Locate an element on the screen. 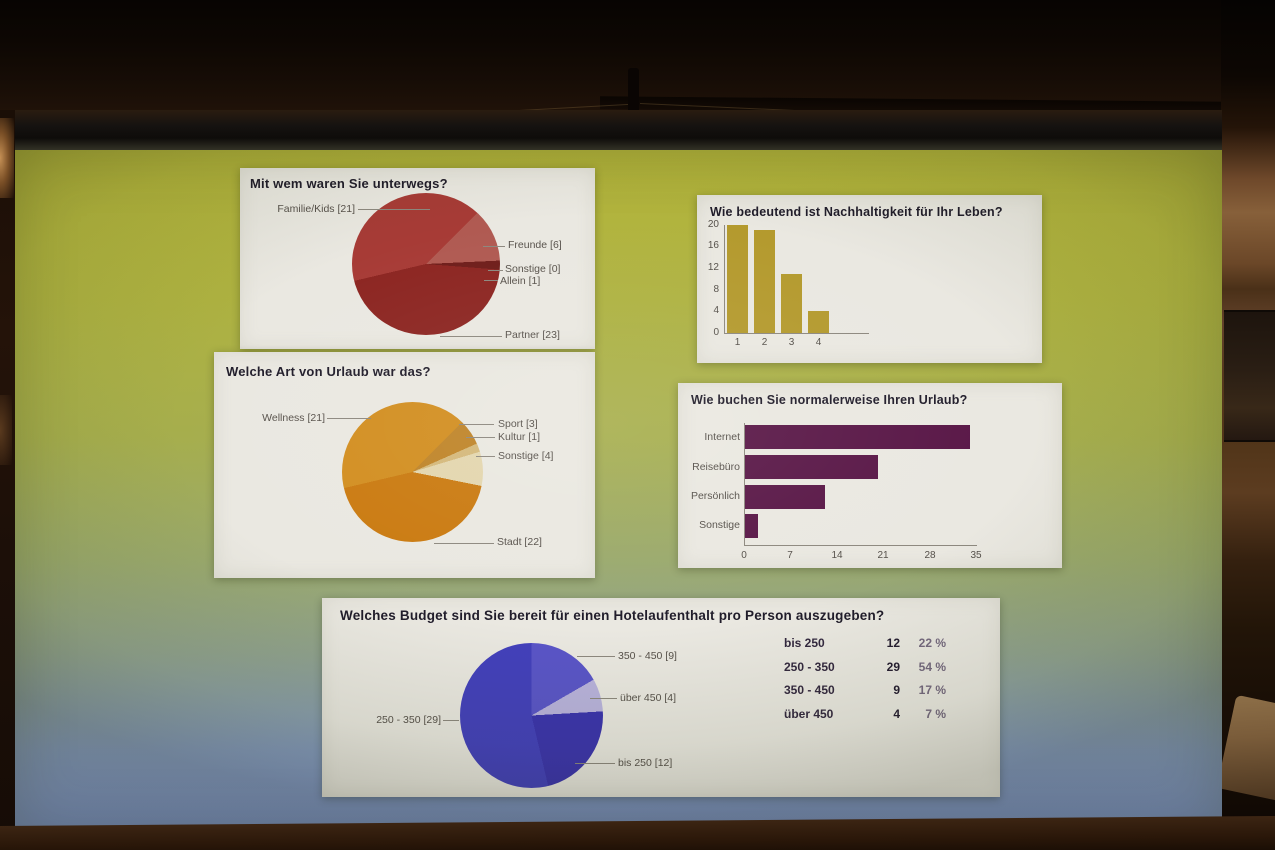 The width and height of the screenshot is (1275, 850). row-percent: 22 % is located at coordinates (932, 643).